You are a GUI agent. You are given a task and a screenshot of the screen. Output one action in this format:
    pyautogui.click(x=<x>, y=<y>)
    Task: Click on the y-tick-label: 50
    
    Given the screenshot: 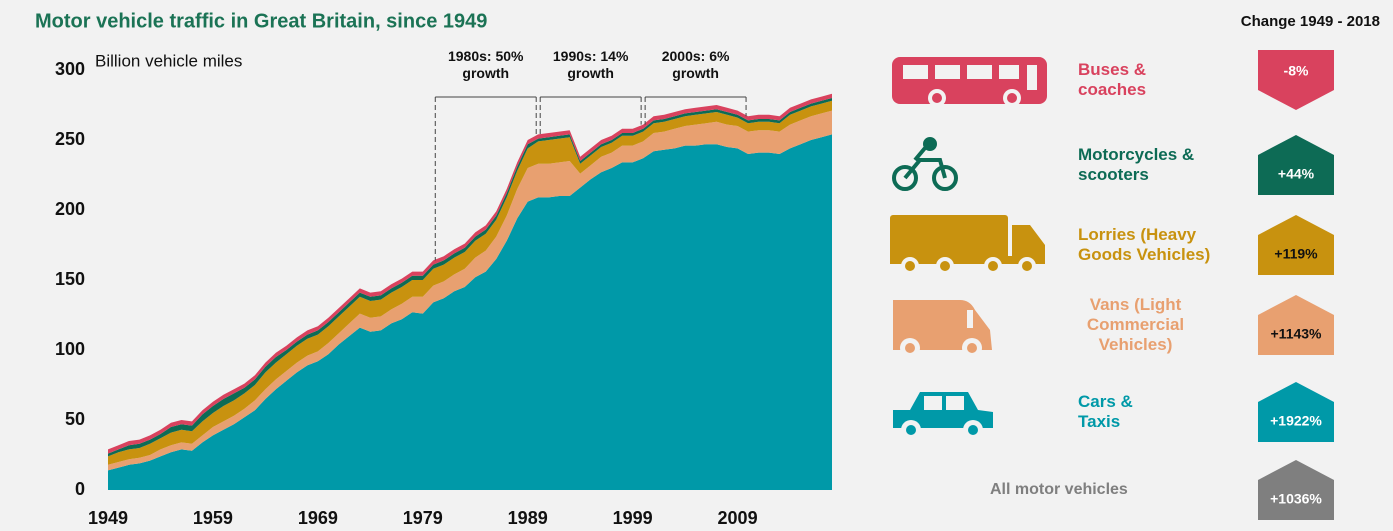 What is the action you would take?
    pyautogui.click(x=75, y=419)
    